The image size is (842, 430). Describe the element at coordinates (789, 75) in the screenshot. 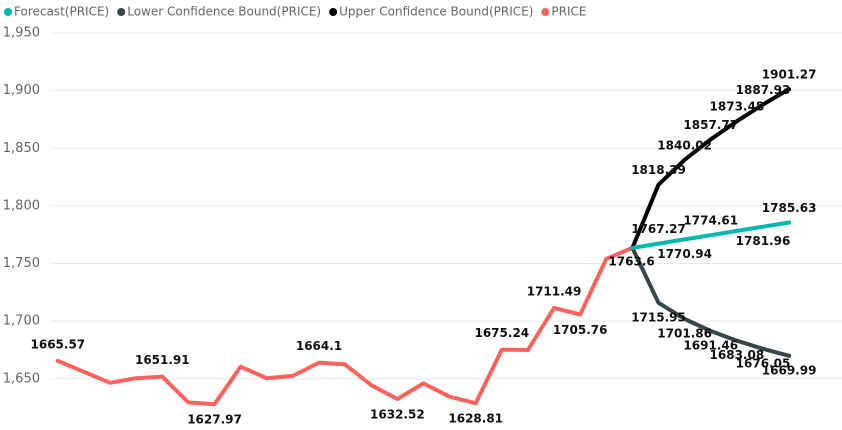

I see `data-label: 1901.27` at that location.